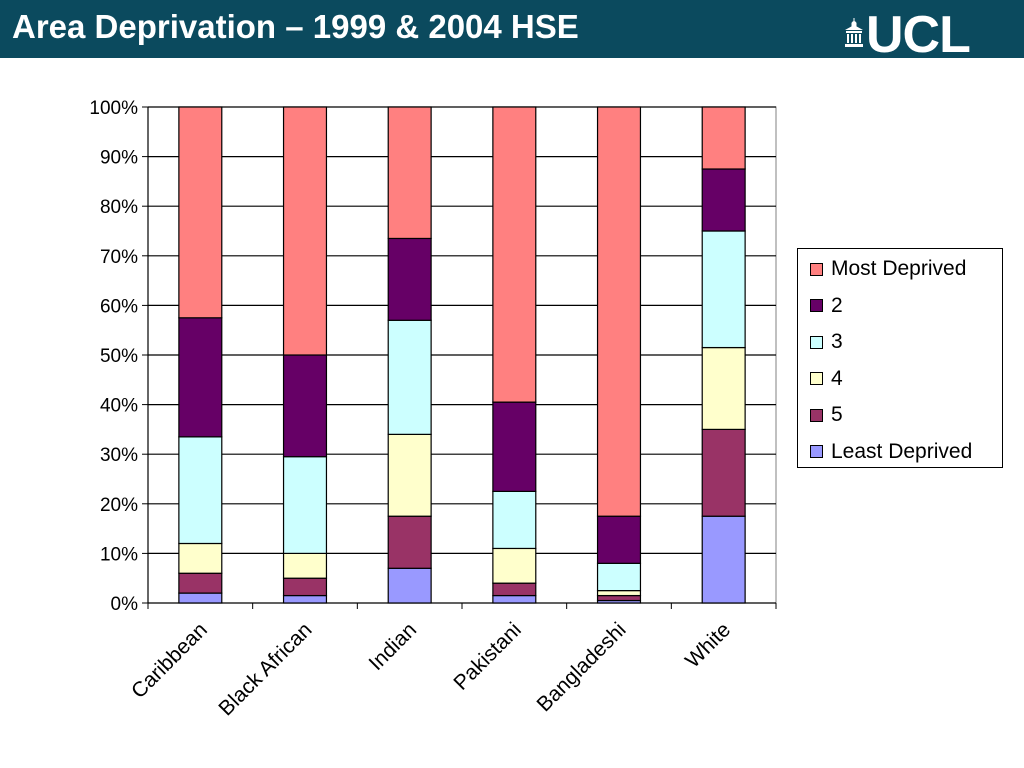 This screenshot has height=768, width=1024. What do you see at coordinates (295, 26) in the screenshot?
I see `page-title: Area Deprivation – 1999 & 2004 HSE` at bounding box center [295, 26].